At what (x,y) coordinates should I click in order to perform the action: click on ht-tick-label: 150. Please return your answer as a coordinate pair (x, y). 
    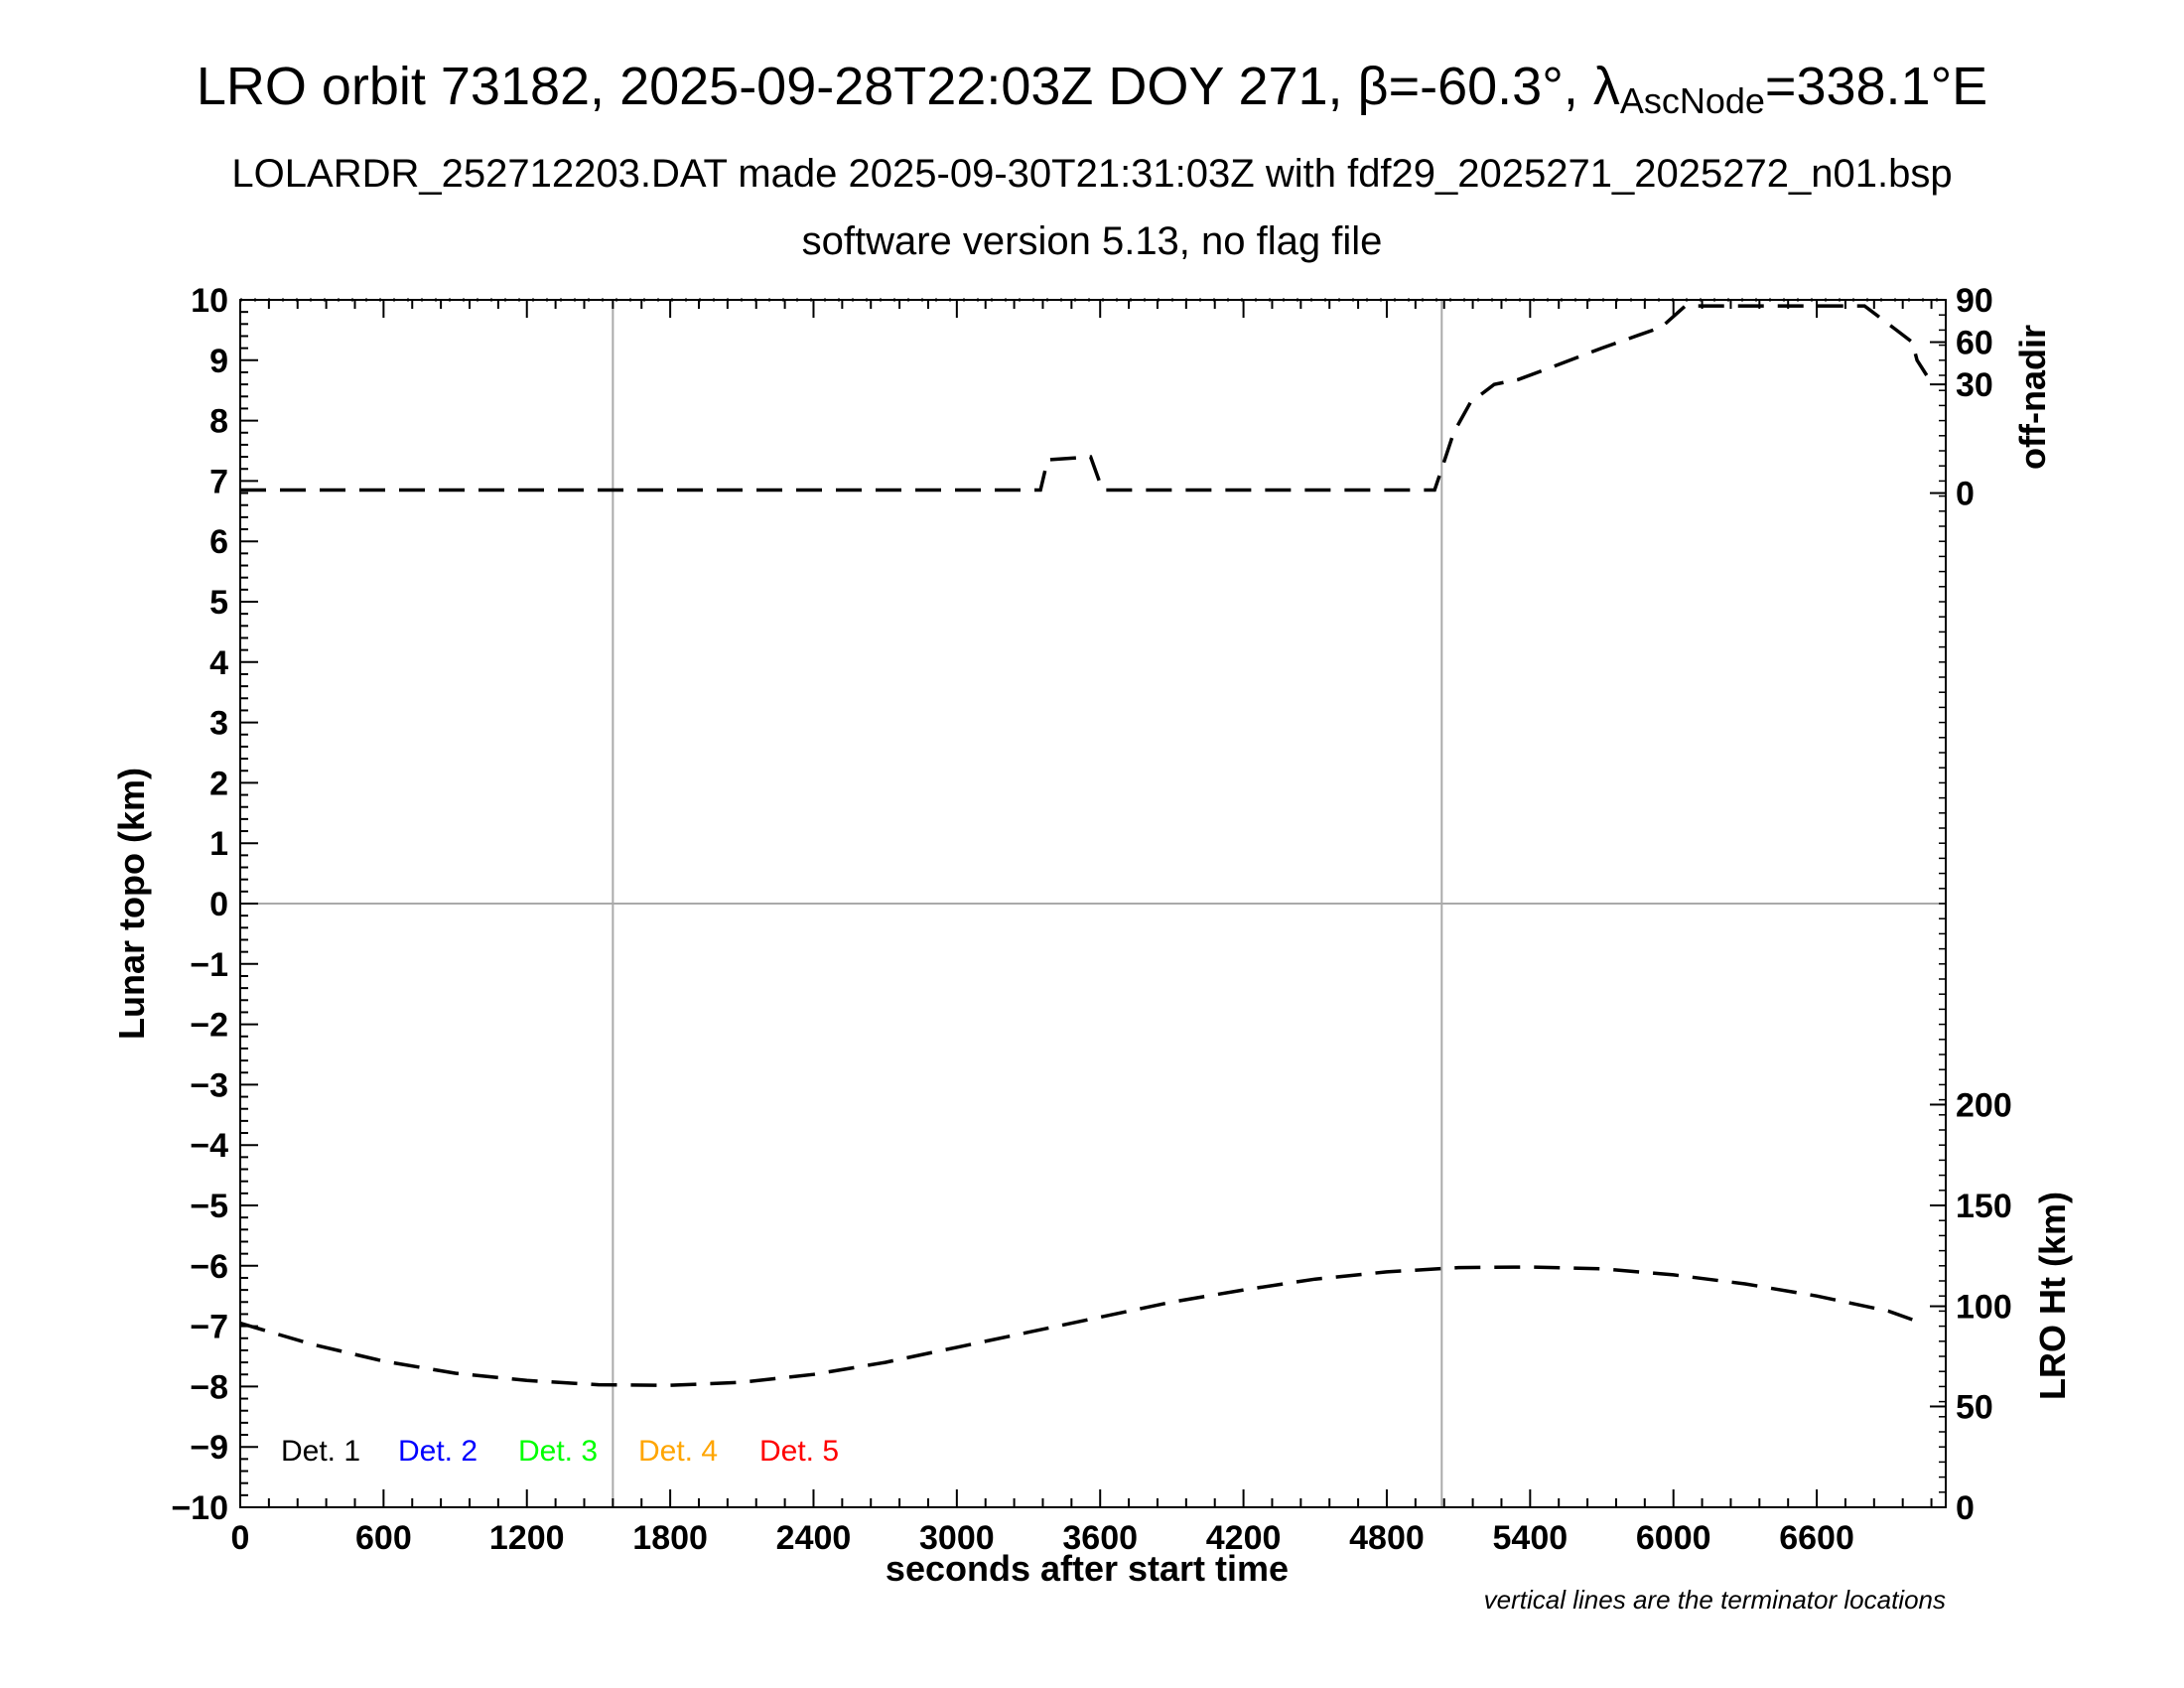
    Looking at the image, I should click on (1984, 1206).